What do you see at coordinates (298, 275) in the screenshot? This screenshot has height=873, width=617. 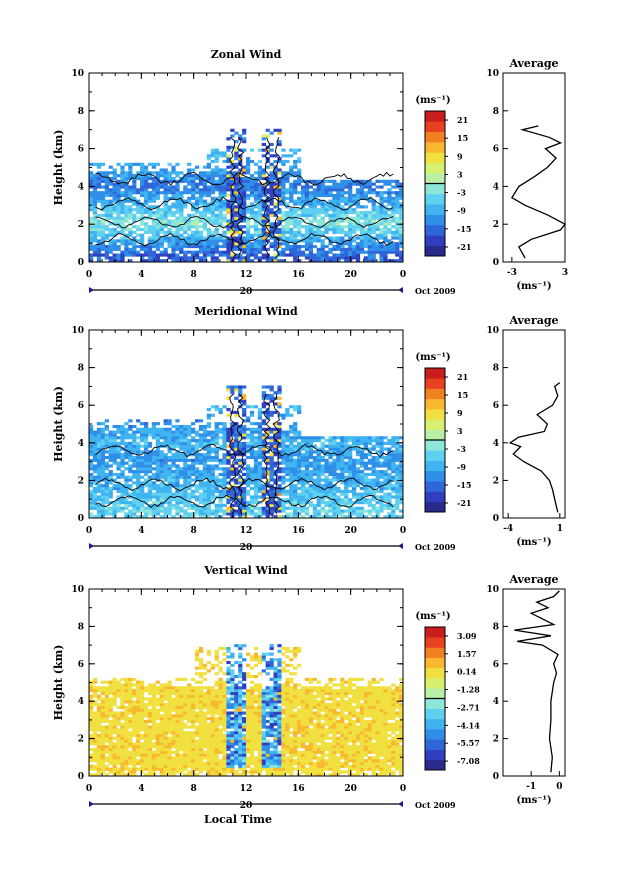 I see `x-tick-label: 16` at bounding box center [298, 275].